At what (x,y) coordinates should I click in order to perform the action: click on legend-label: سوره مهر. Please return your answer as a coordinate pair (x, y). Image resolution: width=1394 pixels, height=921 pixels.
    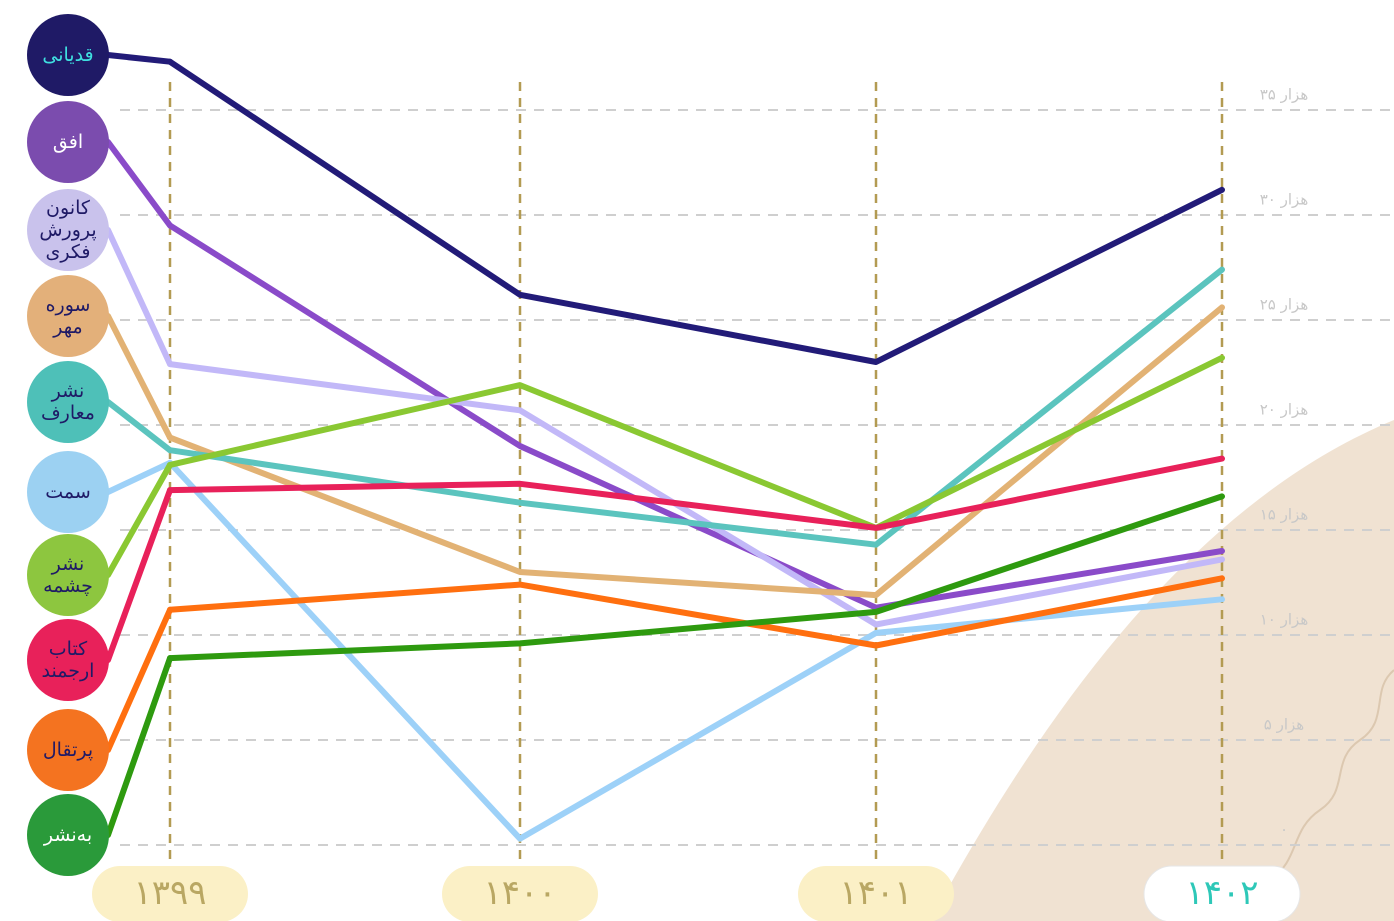
    Looking at the image, I should click on (68, 316).